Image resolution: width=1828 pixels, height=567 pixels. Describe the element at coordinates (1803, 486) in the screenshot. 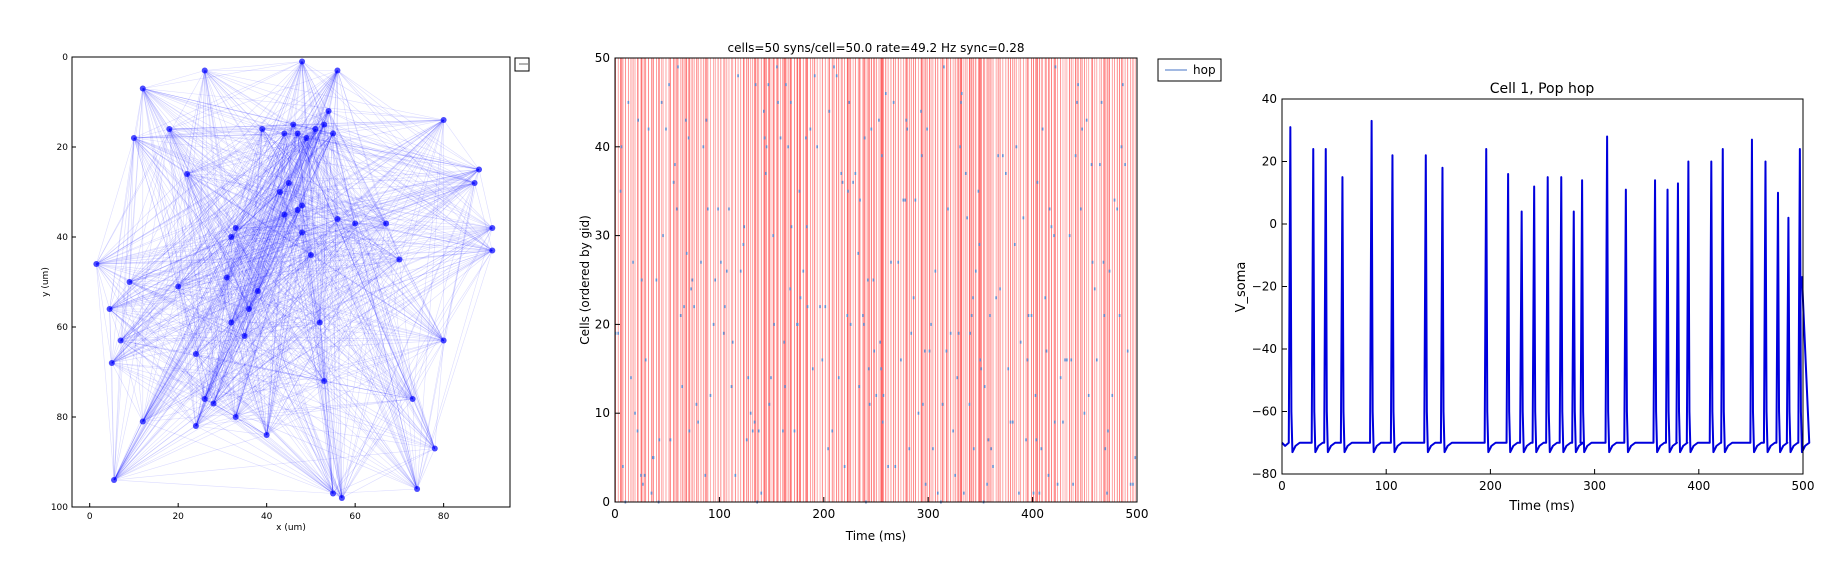

I see `voltage-x-tick-label: 500` at that location.